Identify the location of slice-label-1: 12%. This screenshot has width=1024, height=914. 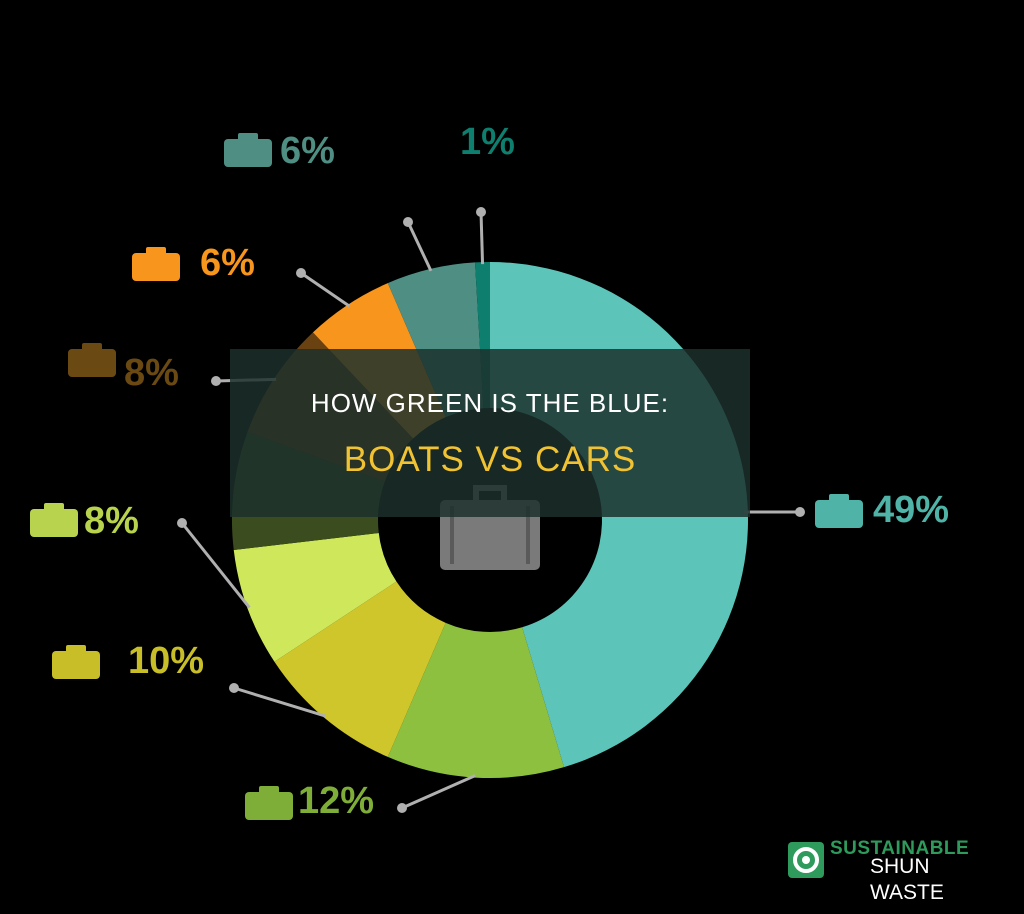
(336, 801).